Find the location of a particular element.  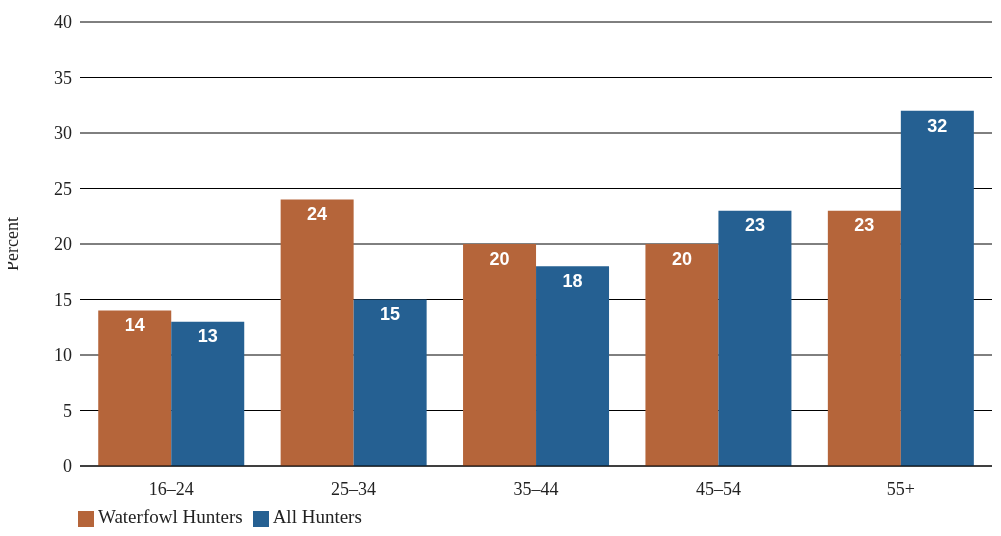

y-tick-label: 30 is located at coordinates (63, 133).